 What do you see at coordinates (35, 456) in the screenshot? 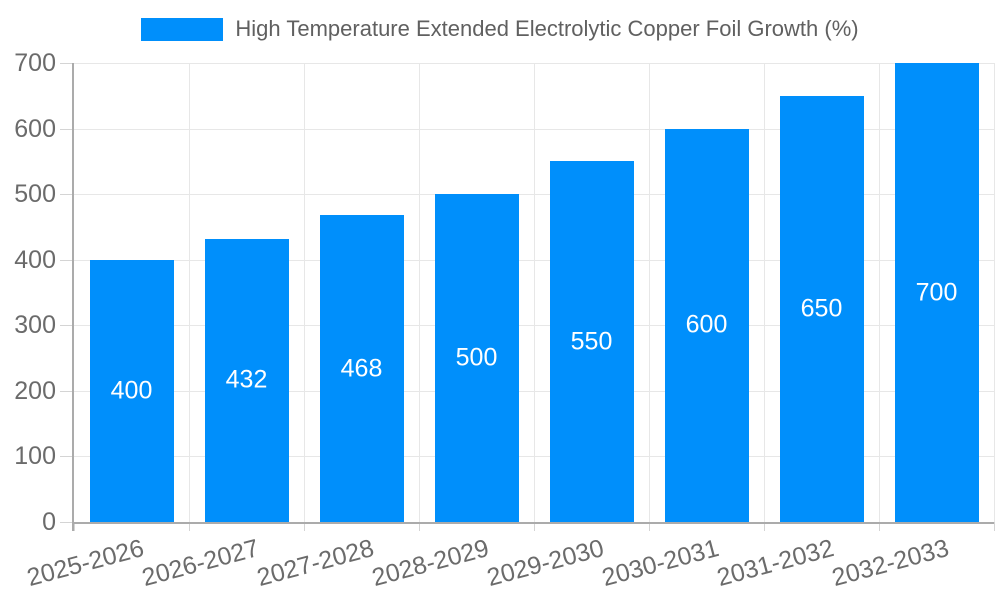
I see `y-axis-tick-label: 100` at bounding box center [35, 456].